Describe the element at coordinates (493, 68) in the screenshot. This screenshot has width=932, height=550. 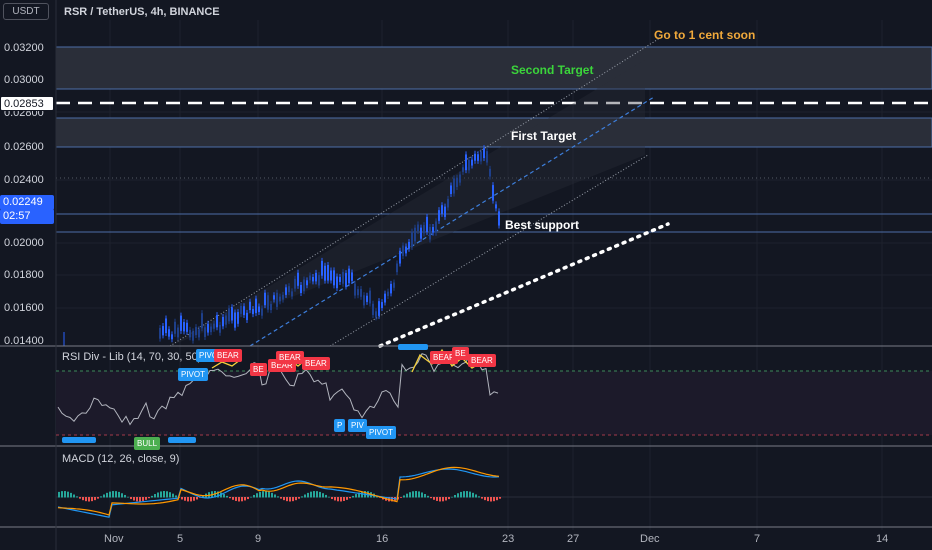
I see `second-target-zone` at that location.